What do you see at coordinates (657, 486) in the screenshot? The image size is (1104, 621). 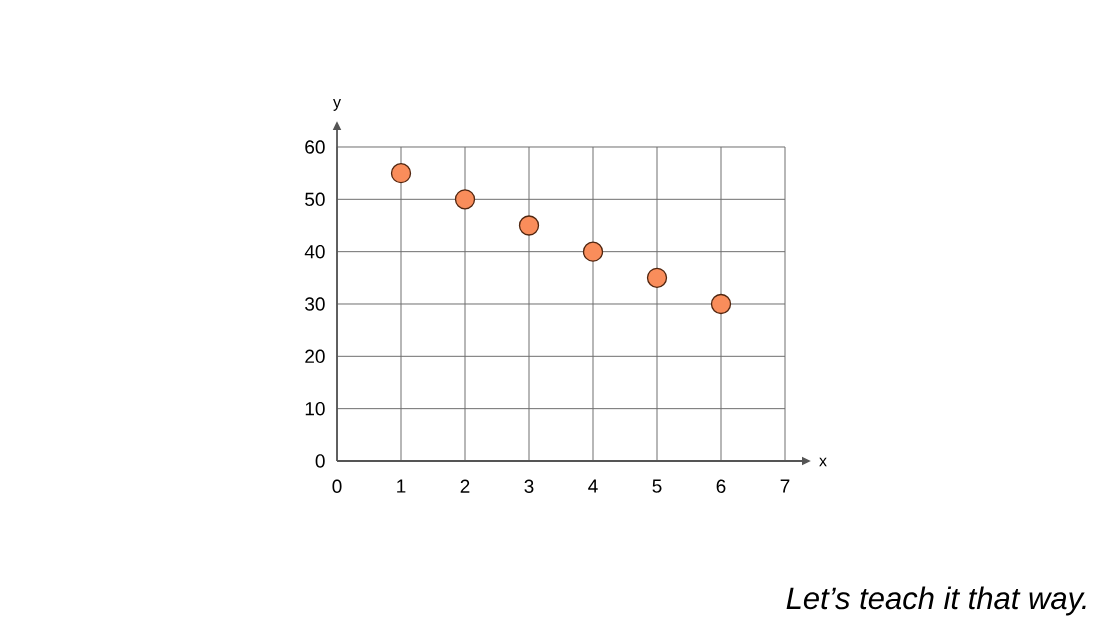 I see `x-tick-label: 5` at bounding box center [657, 486].